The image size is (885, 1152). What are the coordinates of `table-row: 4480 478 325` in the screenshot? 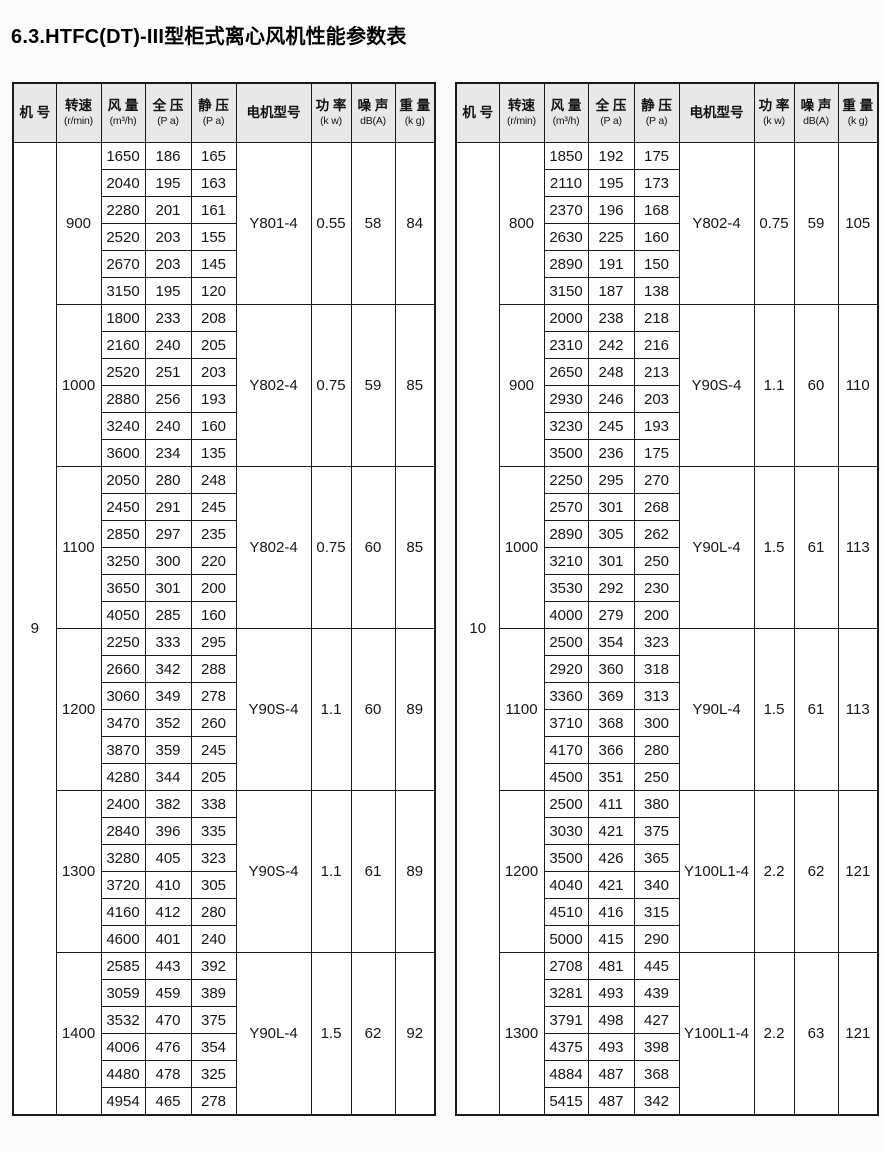 It's located at (224, 1074).